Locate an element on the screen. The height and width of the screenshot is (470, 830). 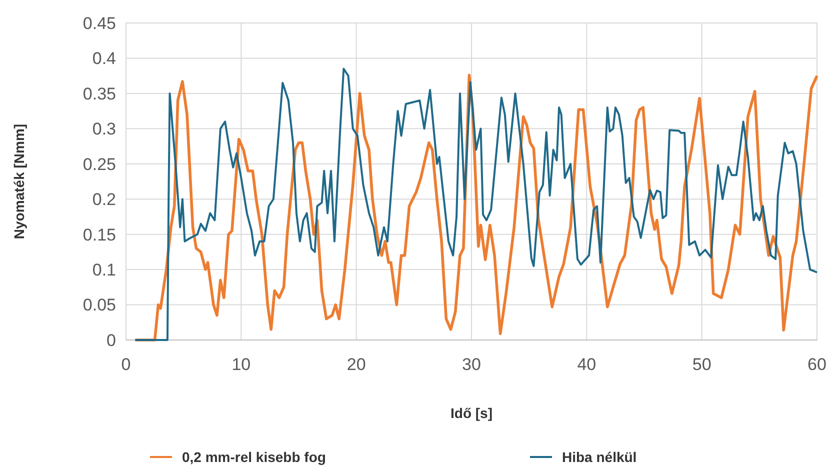
legend-label: 0,2 mm-rel kisebb fog is located at coordinates (254, 457).